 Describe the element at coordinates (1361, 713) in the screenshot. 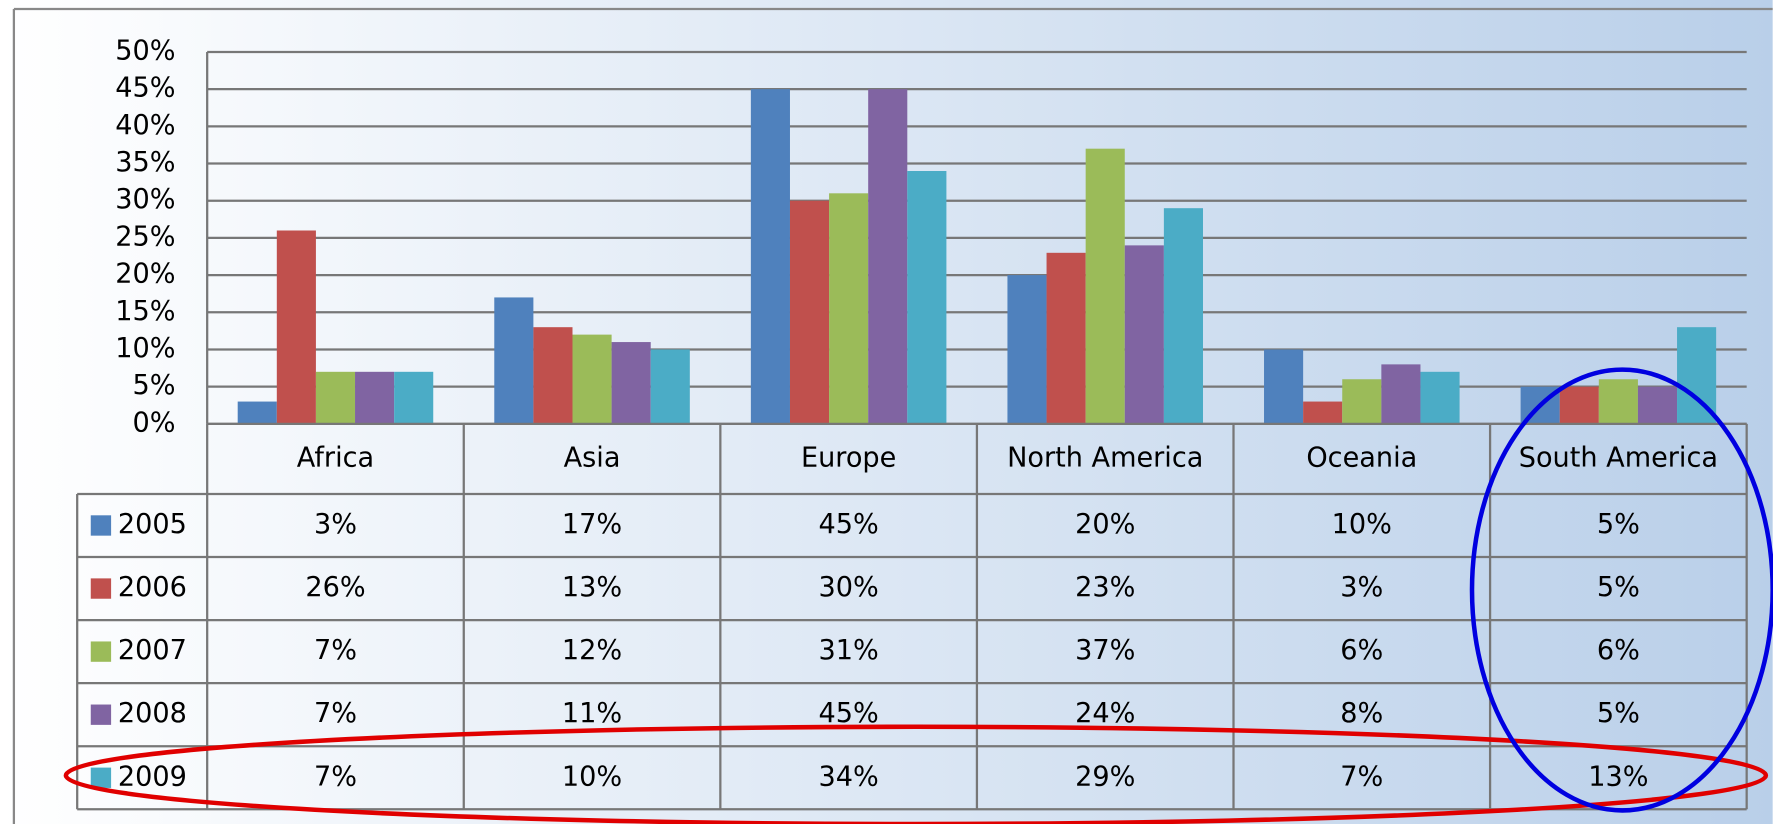

I see `data-label: 8%` at that location.